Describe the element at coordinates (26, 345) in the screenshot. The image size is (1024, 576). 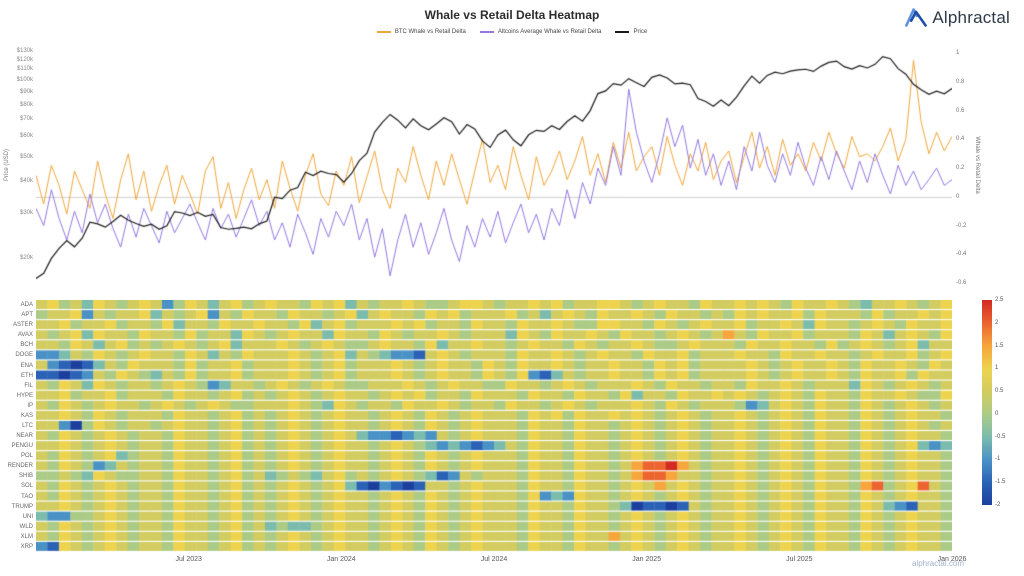
I see `heatmap-row-label-bch: BCH` at that location.